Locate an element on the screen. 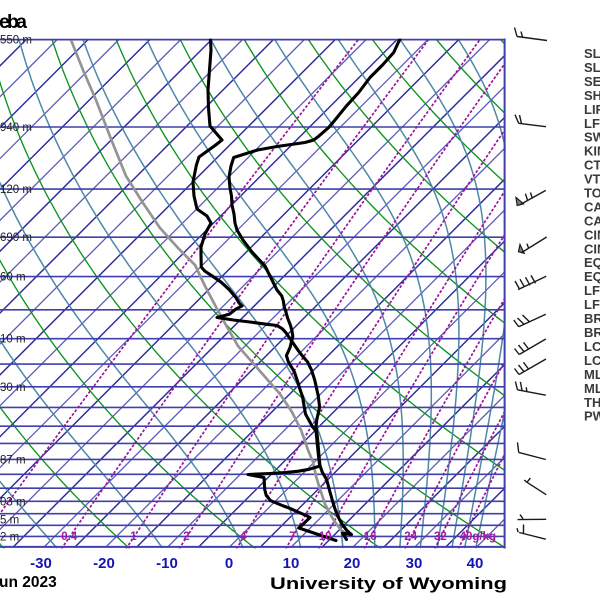 The width and height of the screenshot is (600, 600). svg-text: 03 m is located at coordinates (13, 502).